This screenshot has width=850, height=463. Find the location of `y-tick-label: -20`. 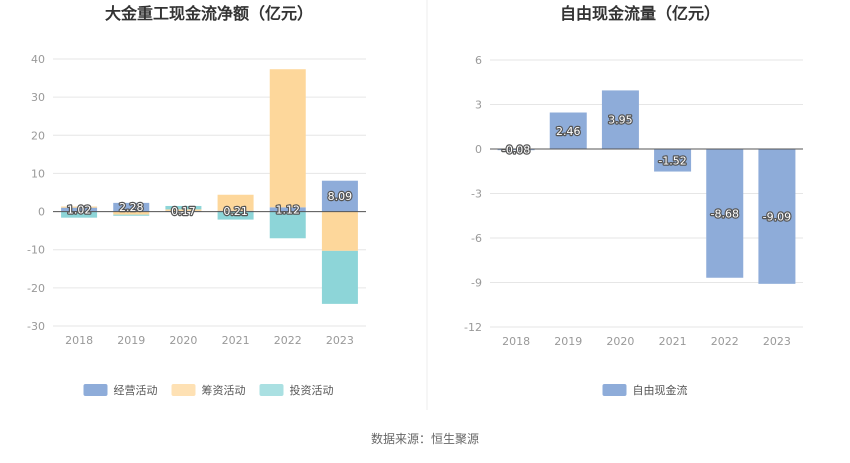

y-tick-label: -20 is located at coordinates (36, 288).